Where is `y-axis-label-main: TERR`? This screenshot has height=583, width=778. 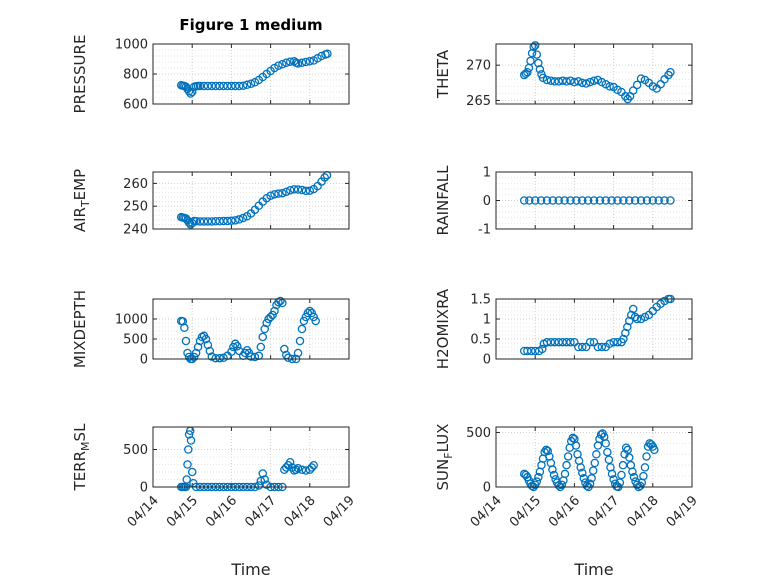
y-axis-label-main: TERR is located at coordinates (80, 471).